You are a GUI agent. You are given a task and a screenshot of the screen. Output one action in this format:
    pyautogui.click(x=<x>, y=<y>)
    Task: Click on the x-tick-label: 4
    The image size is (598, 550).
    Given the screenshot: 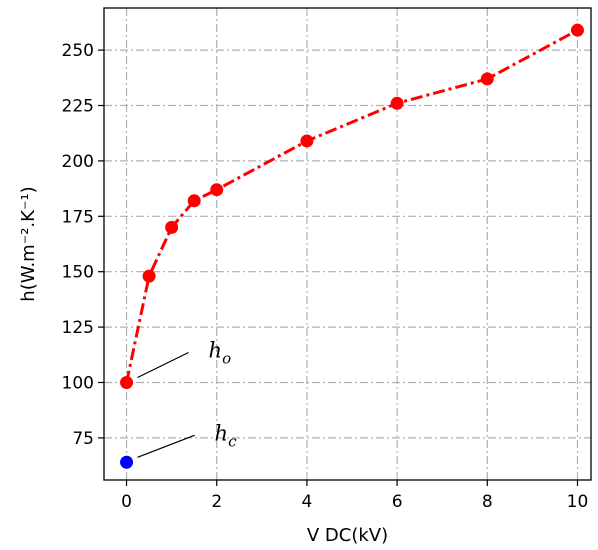 What is the action you would take?
    pyautogui.click(x=307, y=502)
    